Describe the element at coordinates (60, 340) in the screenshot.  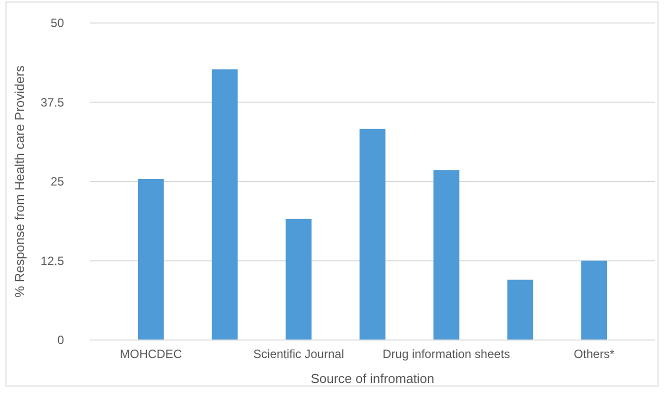
I see `y-tick-label: 0` at that location.